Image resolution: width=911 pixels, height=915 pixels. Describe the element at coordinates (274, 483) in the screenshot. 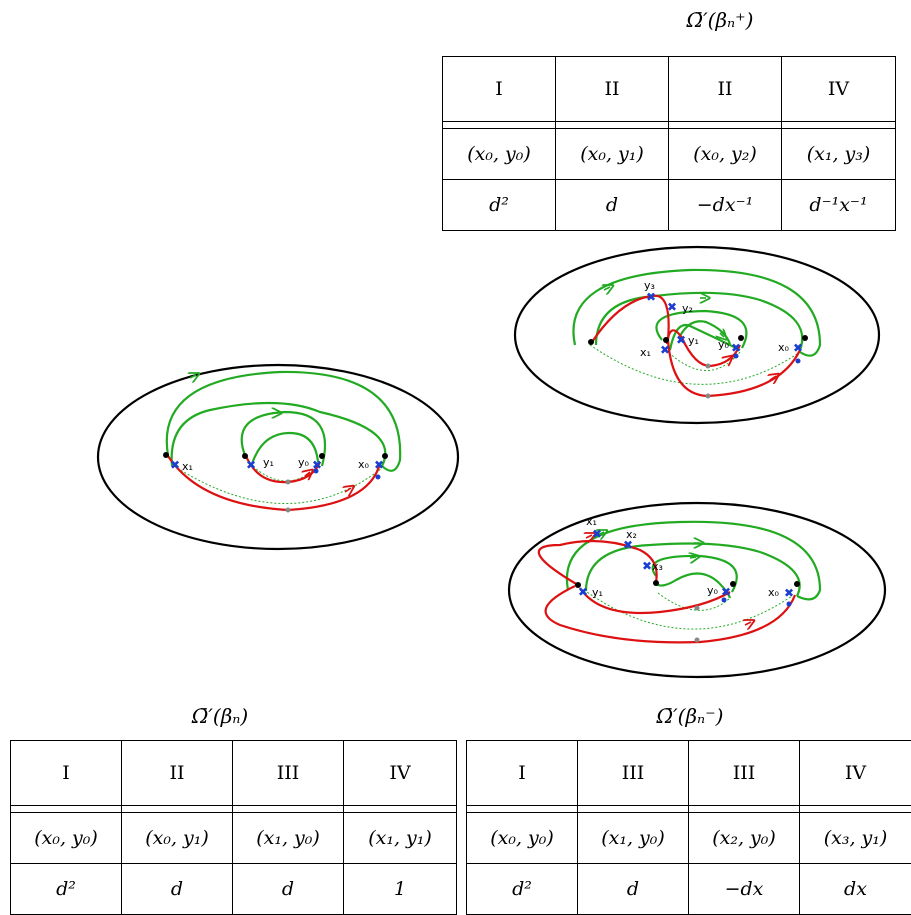

I see `red-curve-outer` at that location.